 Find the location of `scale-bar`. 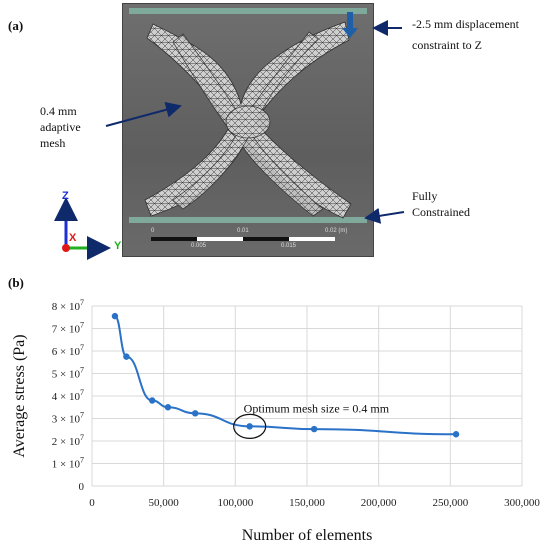

scale-bar is located at coordinates (243, 239).